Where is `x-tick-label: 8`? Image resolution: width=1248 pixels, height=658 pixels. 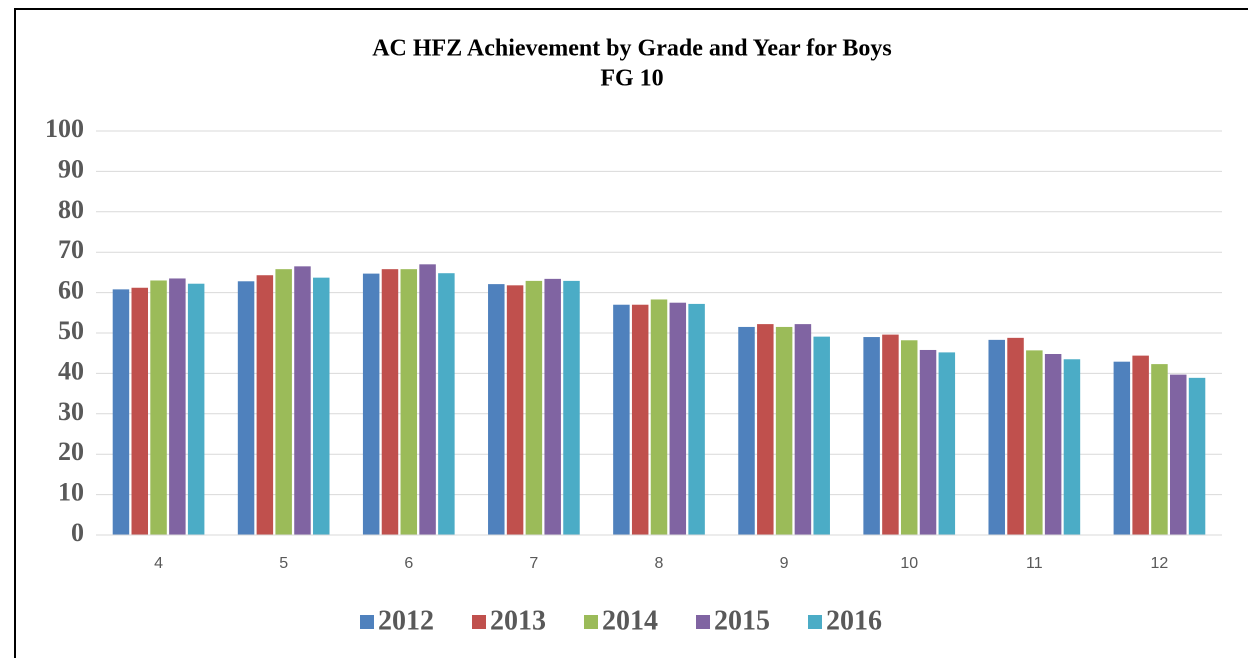 x-tick-label: 8 is located at coordinates (659, 563).